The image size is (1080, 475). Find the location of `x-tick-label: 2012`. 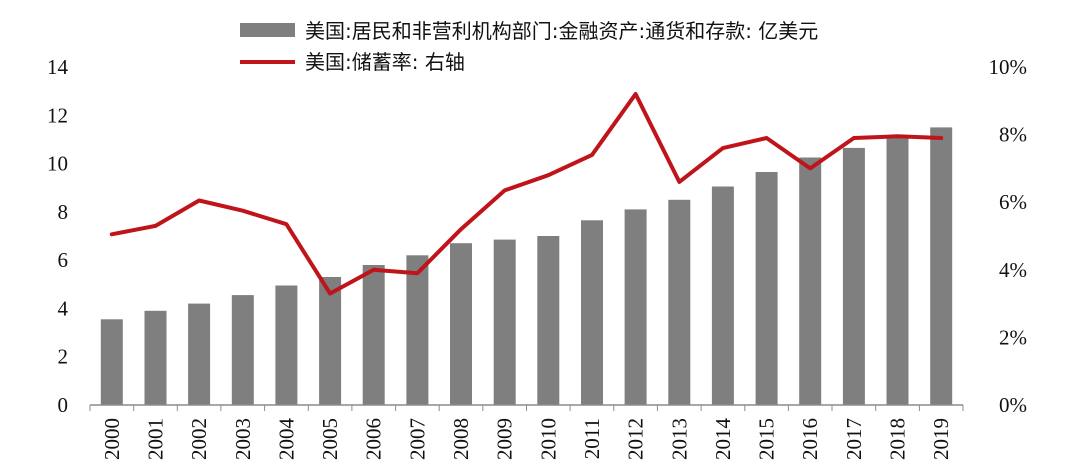

x-tick-label: 2012 is located at coordinates (636, 439).